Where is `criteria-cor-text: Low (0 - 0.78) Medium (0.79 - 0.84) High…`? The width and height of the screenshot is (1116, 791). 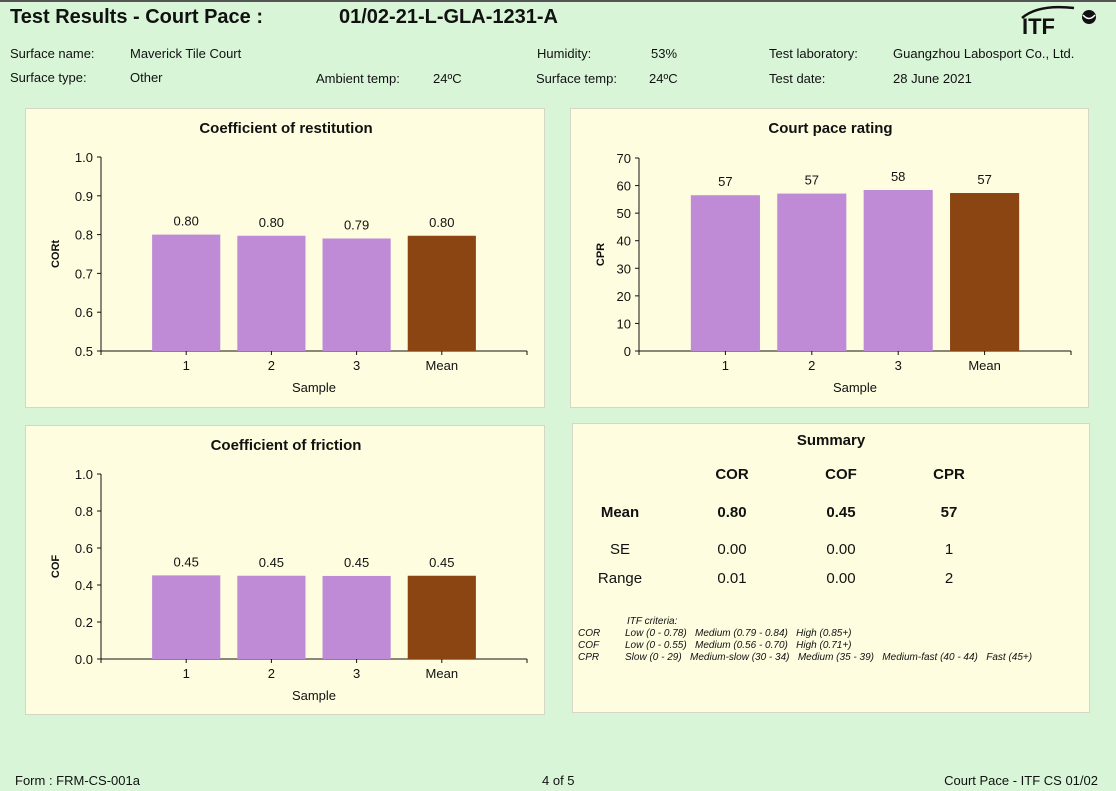 criteria-cor-text: Low (0 - 0.78) Medium (0.79 - 0.84) High… is located at coordinates (738, 633).